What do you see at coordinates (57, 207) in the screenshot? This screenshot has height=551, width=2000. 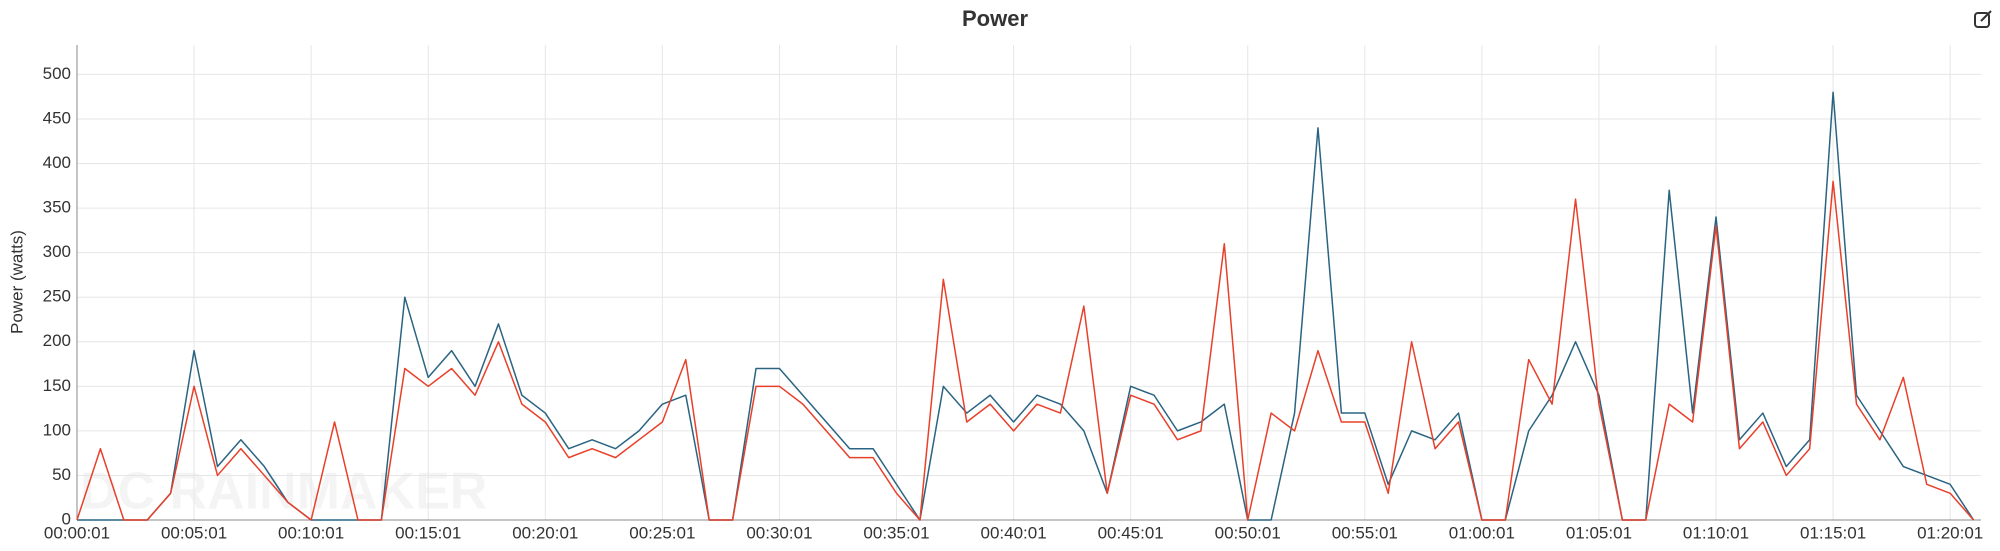 I see `y-tick-label: 350` at bounding box center [57, 207].